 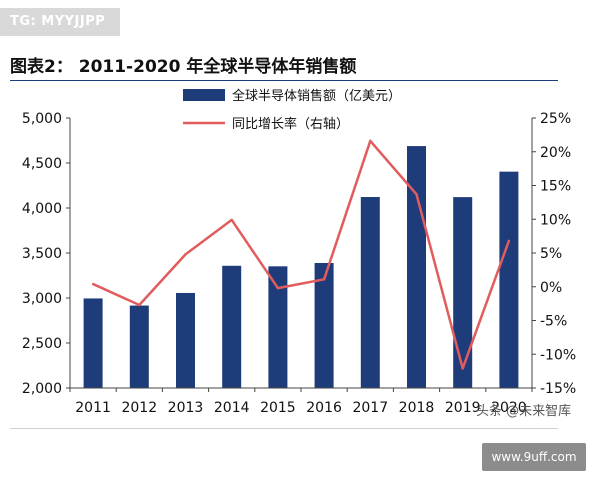 What do you see at coordinates (551, 288) in the screenshot?
I see `y-right-tick-label: 0%` at bounding box center [551, 288].